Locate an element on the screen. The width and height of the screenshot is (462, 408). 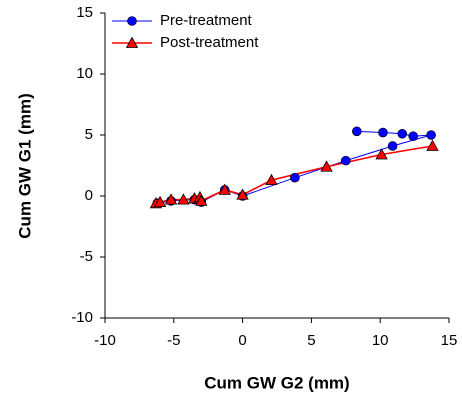
x-tick-label: 10 is located at coordinates (380, 340).